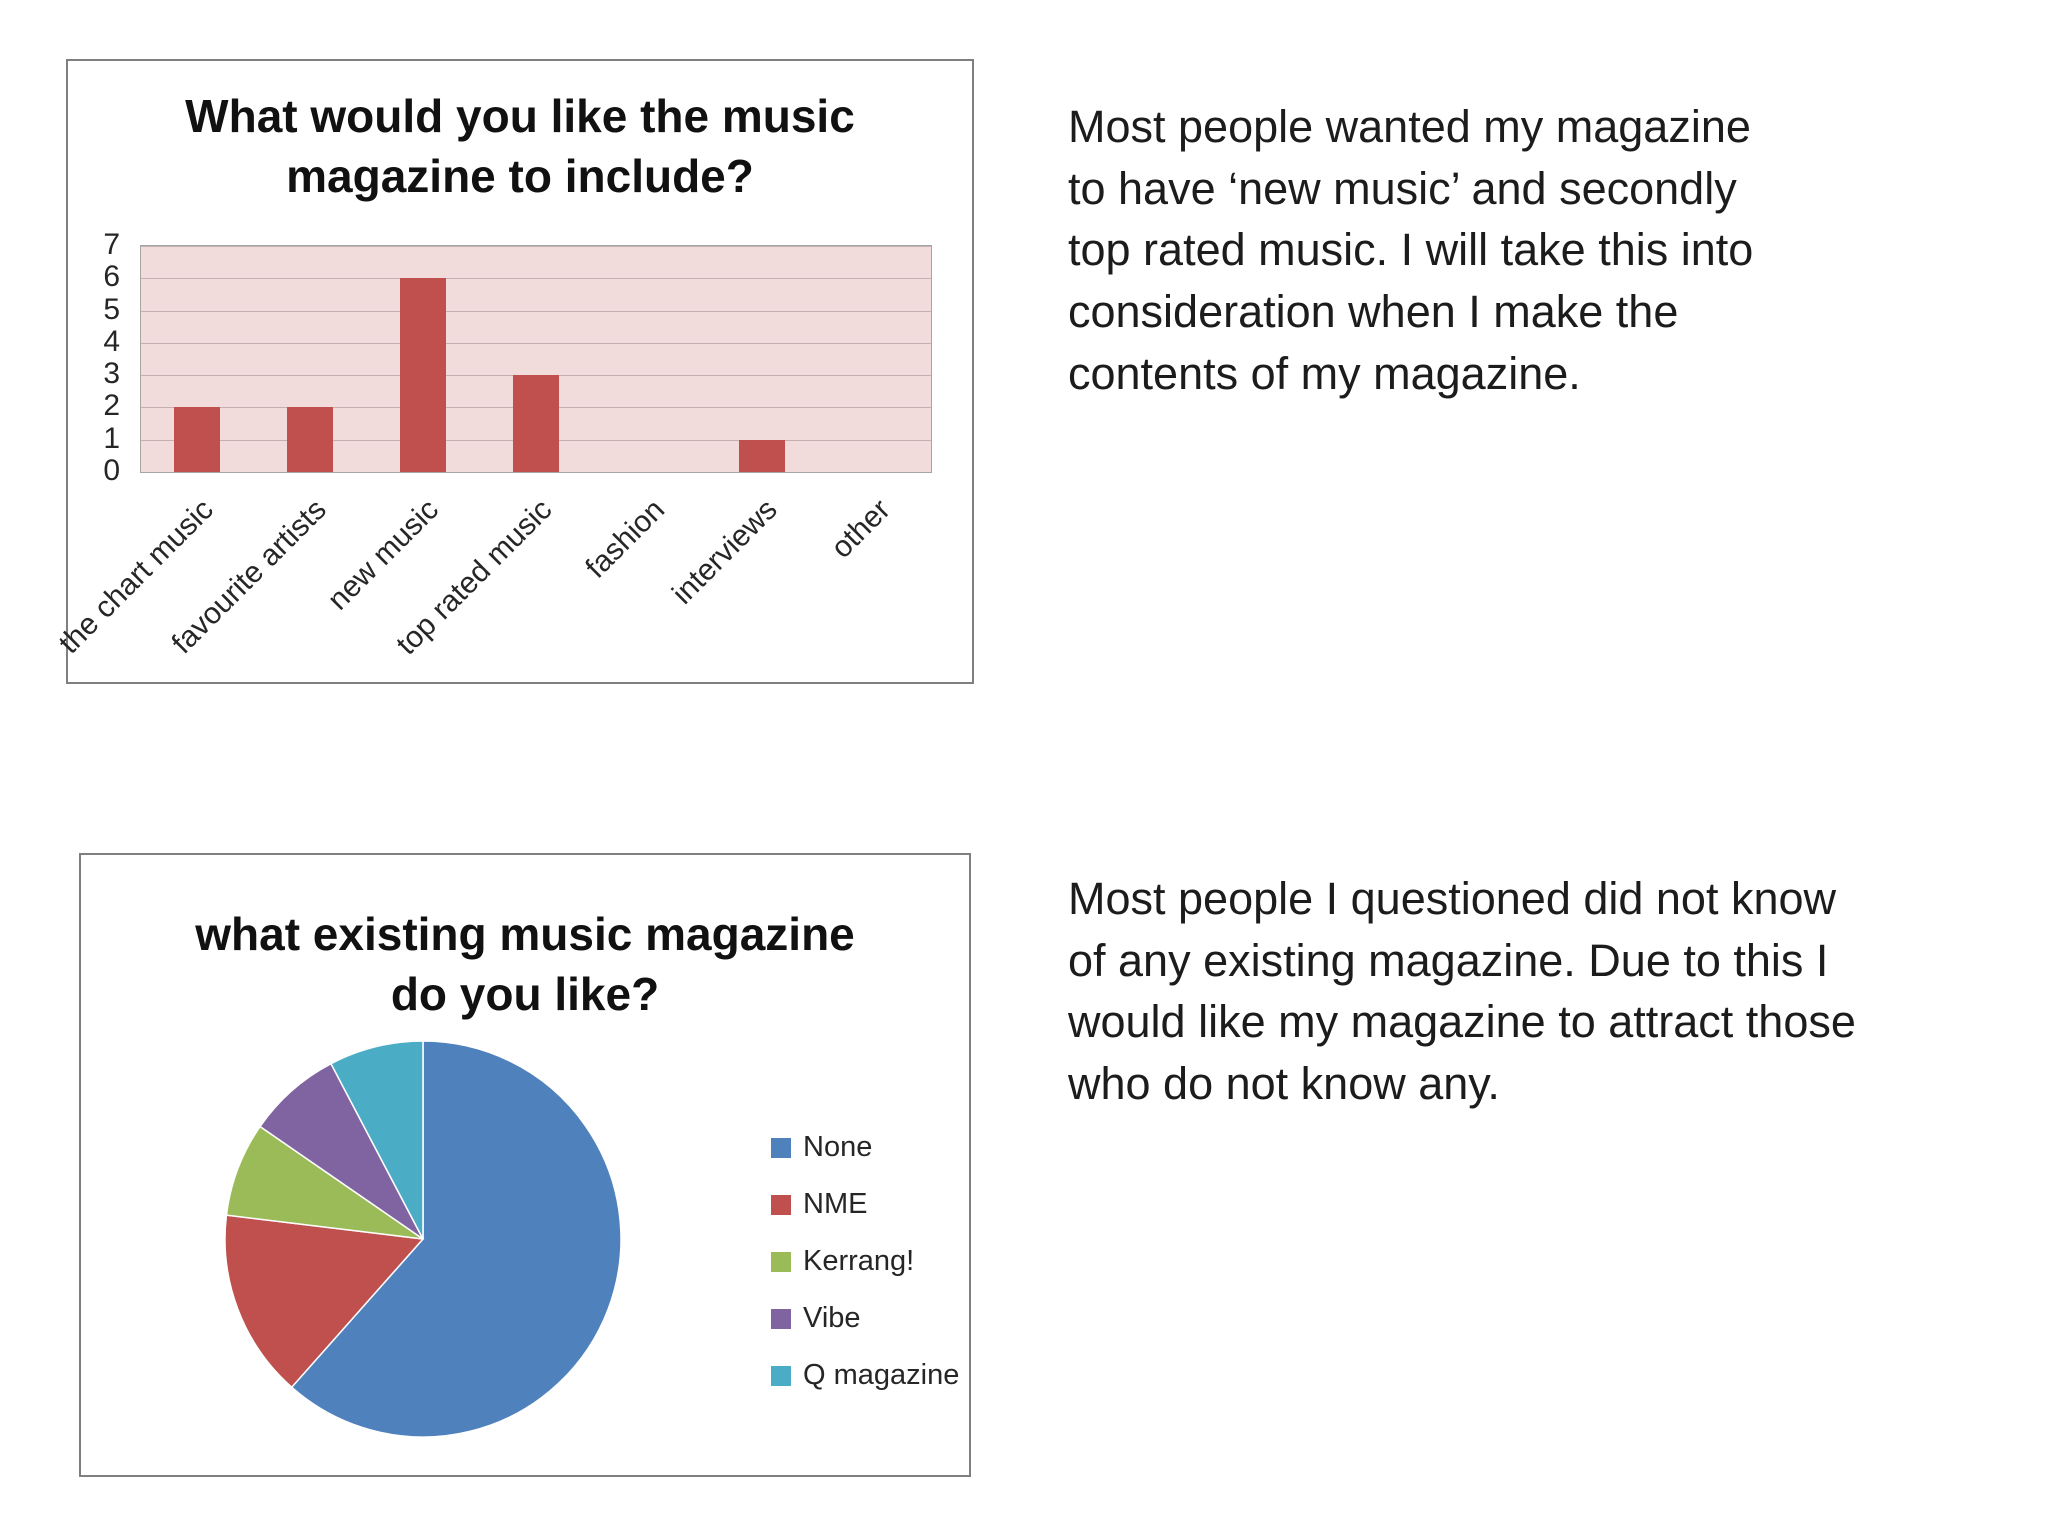 The height and width of the screenshot is (1536, 2048). I want to click on legend-item: Vibe, so click(865, 1318).